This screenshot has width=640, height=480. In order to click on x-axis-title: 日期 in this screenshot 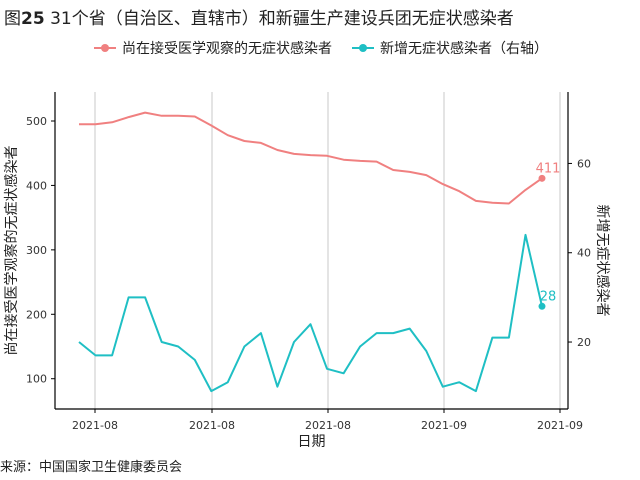, I will do `click(312, 442)`.